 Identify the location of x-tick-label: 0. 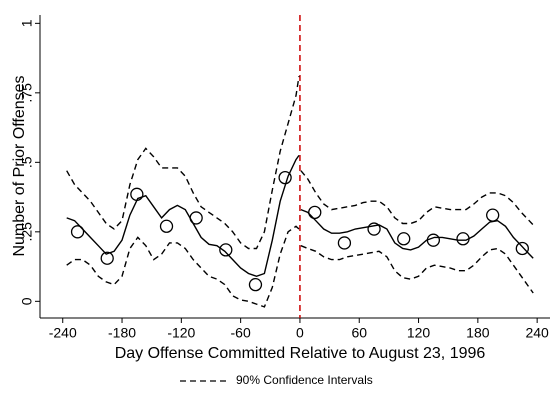
(300, 333).